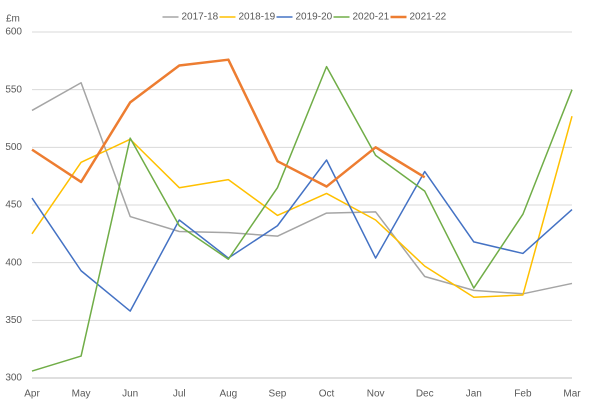 The height and width of the screenshot is (411, 602). I want to click on legend-label: 2017-18, so click(200, 17).